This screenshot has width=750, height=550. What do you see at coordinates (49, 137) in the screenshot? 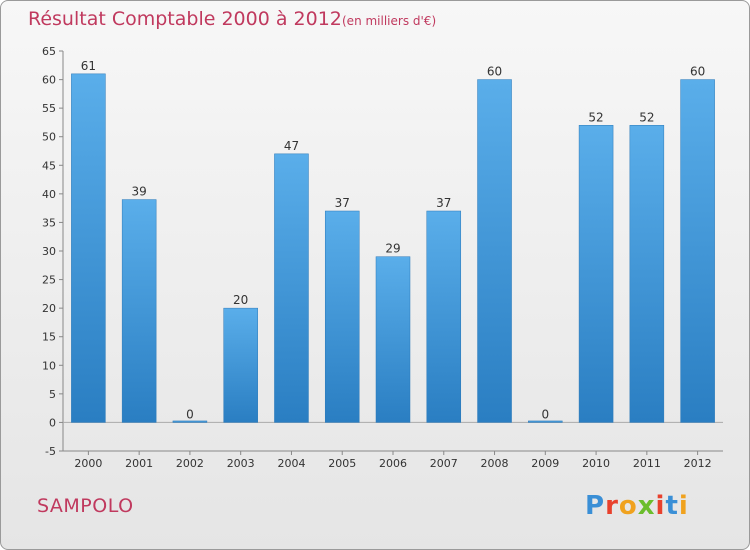
I see `y-tick-label: 50` at bounding box center [49, 137].